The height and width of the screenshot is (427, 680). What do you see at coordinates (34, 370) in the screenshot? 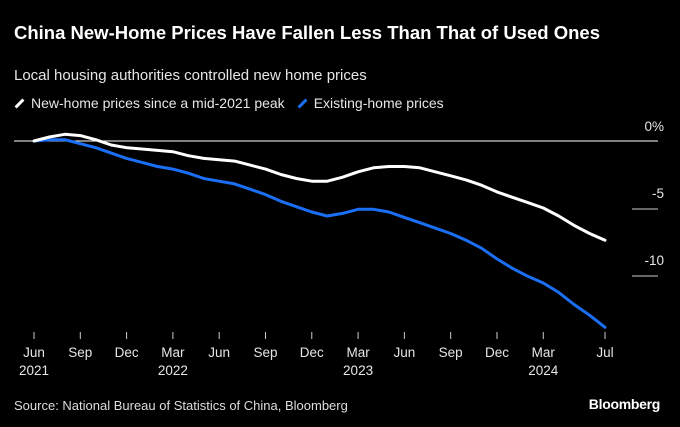
I see `x-tick-year: 2021` at bounding box center [34, 370].